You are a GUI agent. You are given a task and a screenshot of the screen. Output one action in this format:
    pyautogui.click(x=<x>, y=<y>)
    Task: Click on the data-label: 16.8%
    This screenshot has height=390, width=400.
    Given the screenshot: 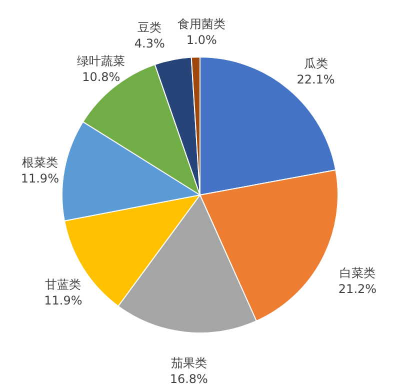 What is the action you would take?
    pyautogui.click(x=189, y=379)
    